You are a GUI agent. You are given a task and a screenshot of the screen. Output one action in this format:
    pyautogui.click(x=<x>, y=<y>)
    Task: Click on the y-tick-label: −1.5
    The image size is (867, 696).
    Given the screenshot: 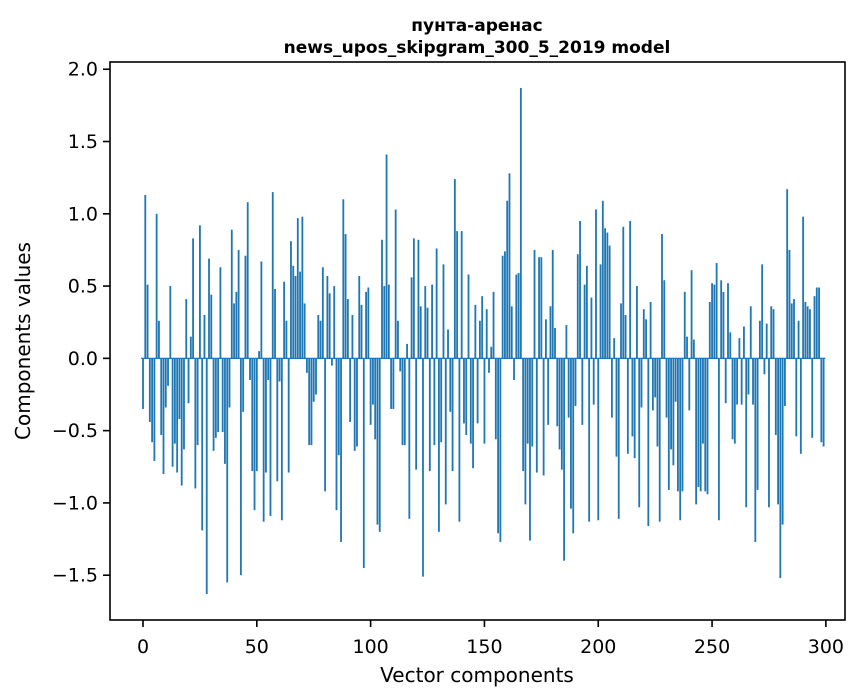 What is the action you would take?
    pyautogui.click(x=75, y=576)
    